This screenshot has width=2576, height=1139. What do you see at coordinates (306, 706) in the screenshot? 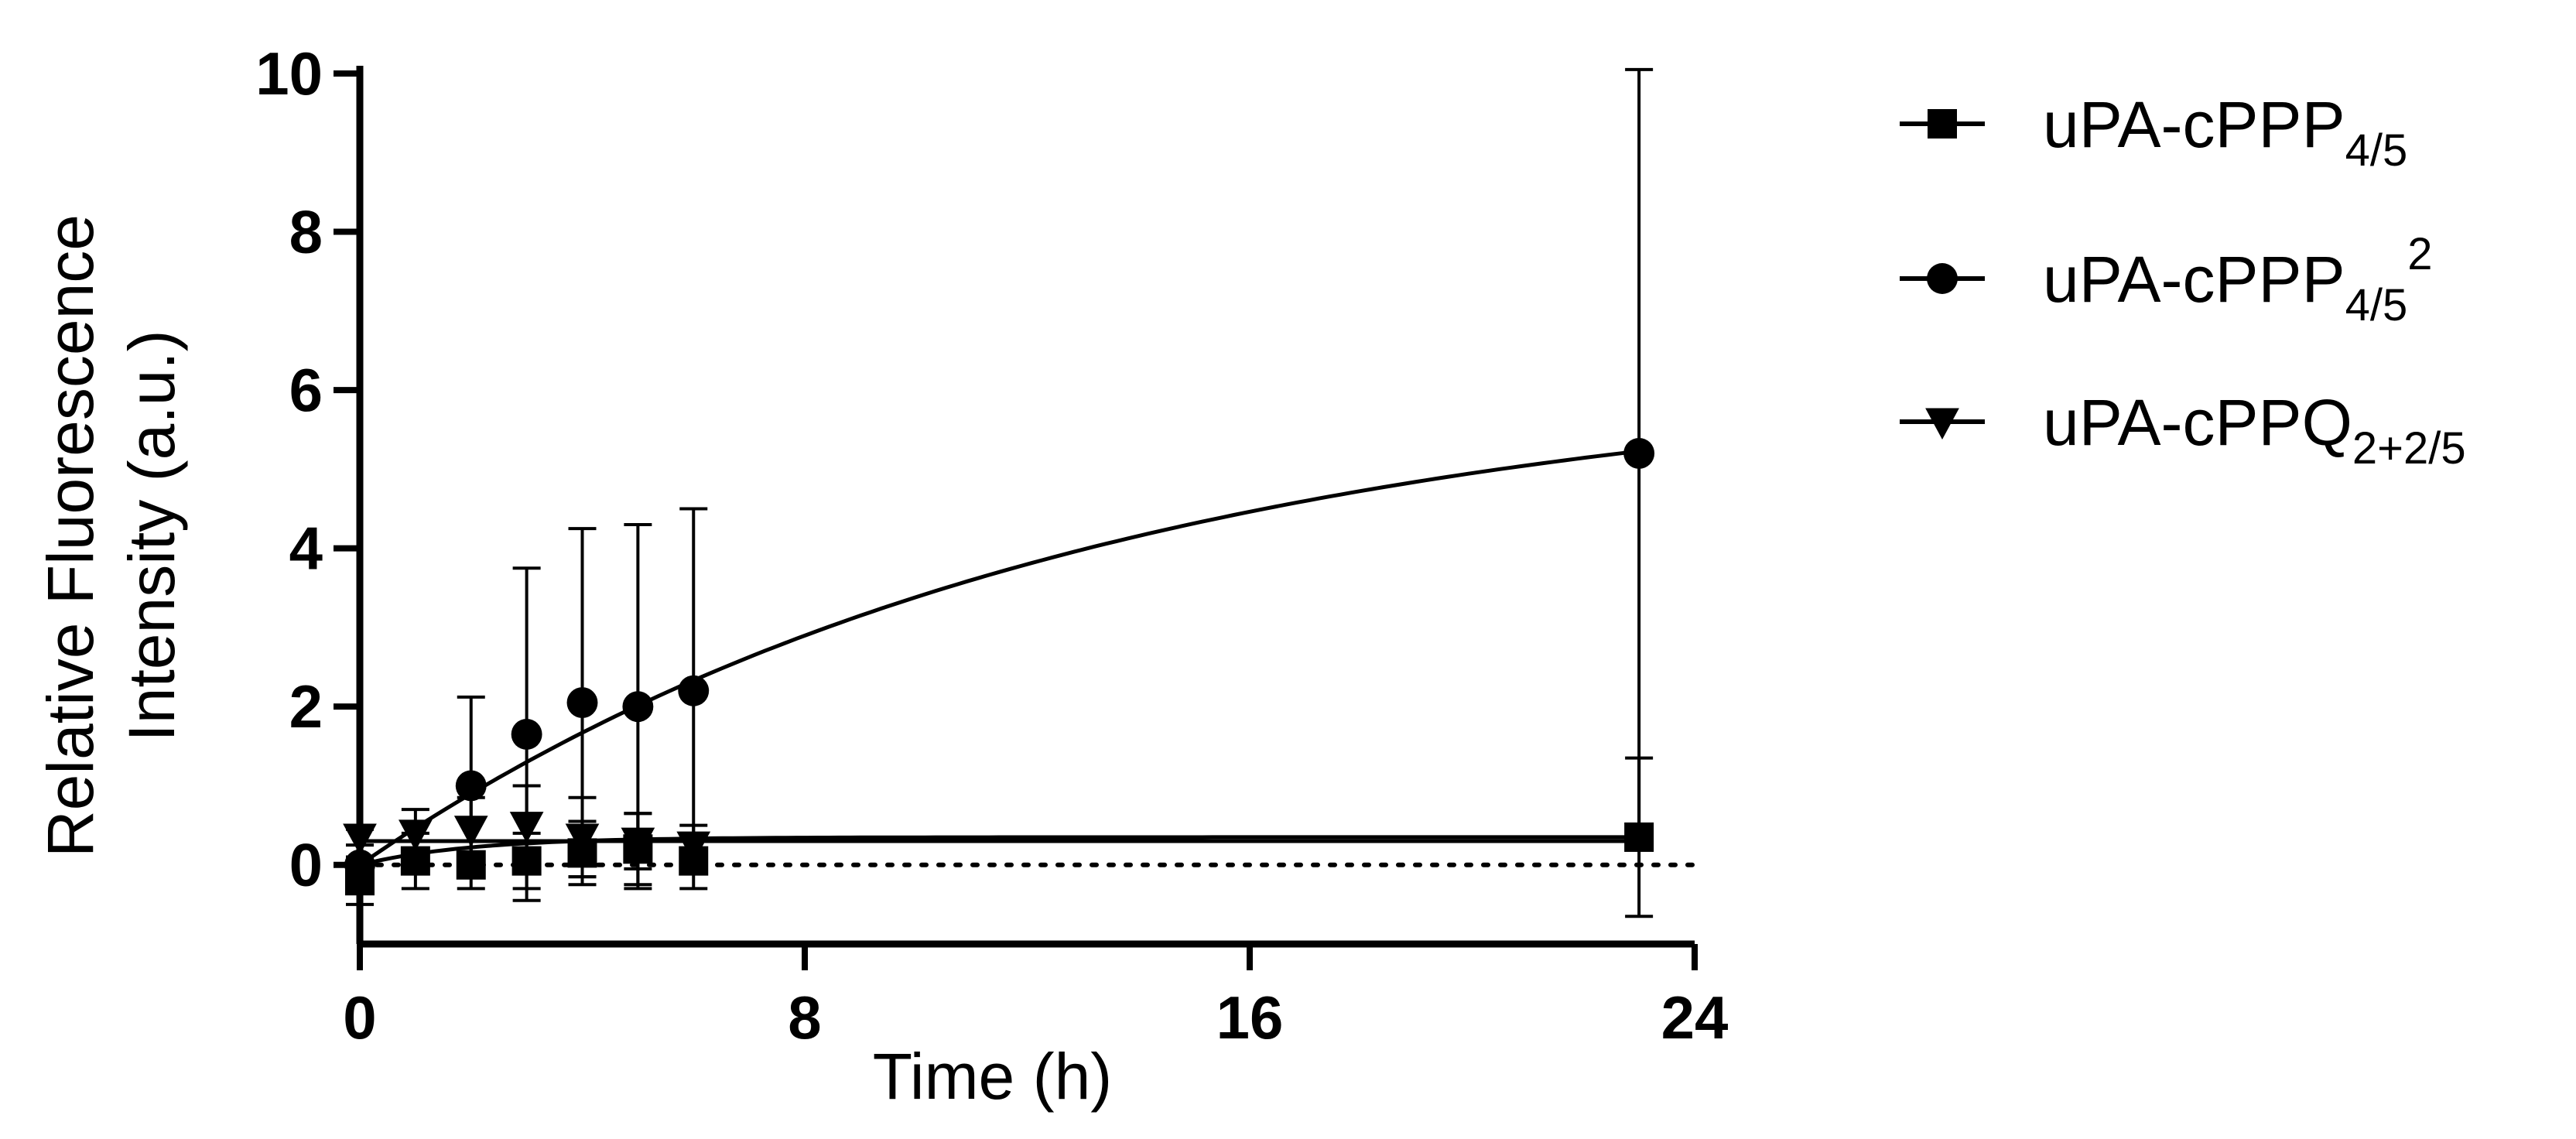
I see `y-tick-label: 2` at bounding box center [306, 706].